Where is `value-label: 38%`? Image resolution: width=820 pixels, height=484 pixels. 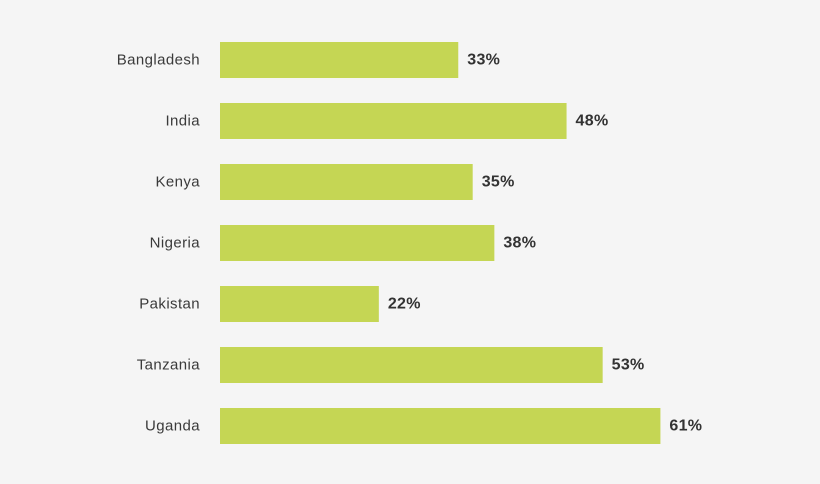 value-label: 38% is located at coordinates (519, 243).